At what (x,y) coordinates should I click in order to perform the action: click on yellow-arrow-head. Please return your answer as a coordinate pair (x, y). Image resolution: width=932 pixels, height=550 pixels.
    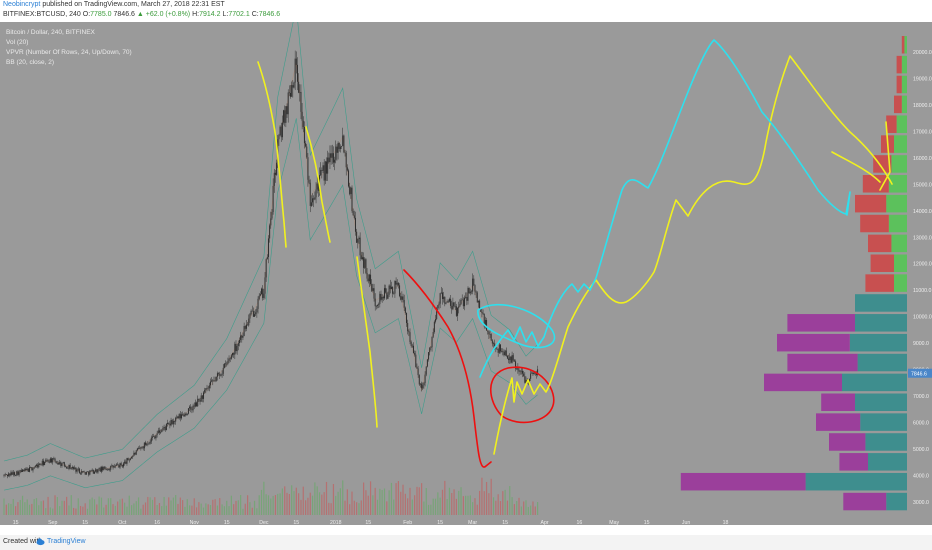
    Looking at the image, I should click on (885, 156).